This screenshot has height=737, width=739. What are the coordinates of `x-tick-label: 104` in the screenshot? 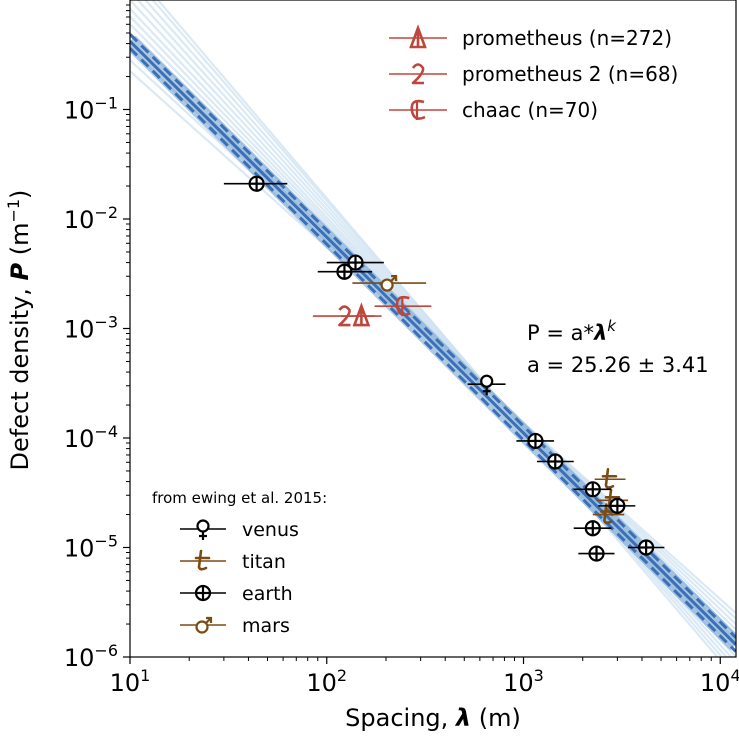 It's located at (719, 681).